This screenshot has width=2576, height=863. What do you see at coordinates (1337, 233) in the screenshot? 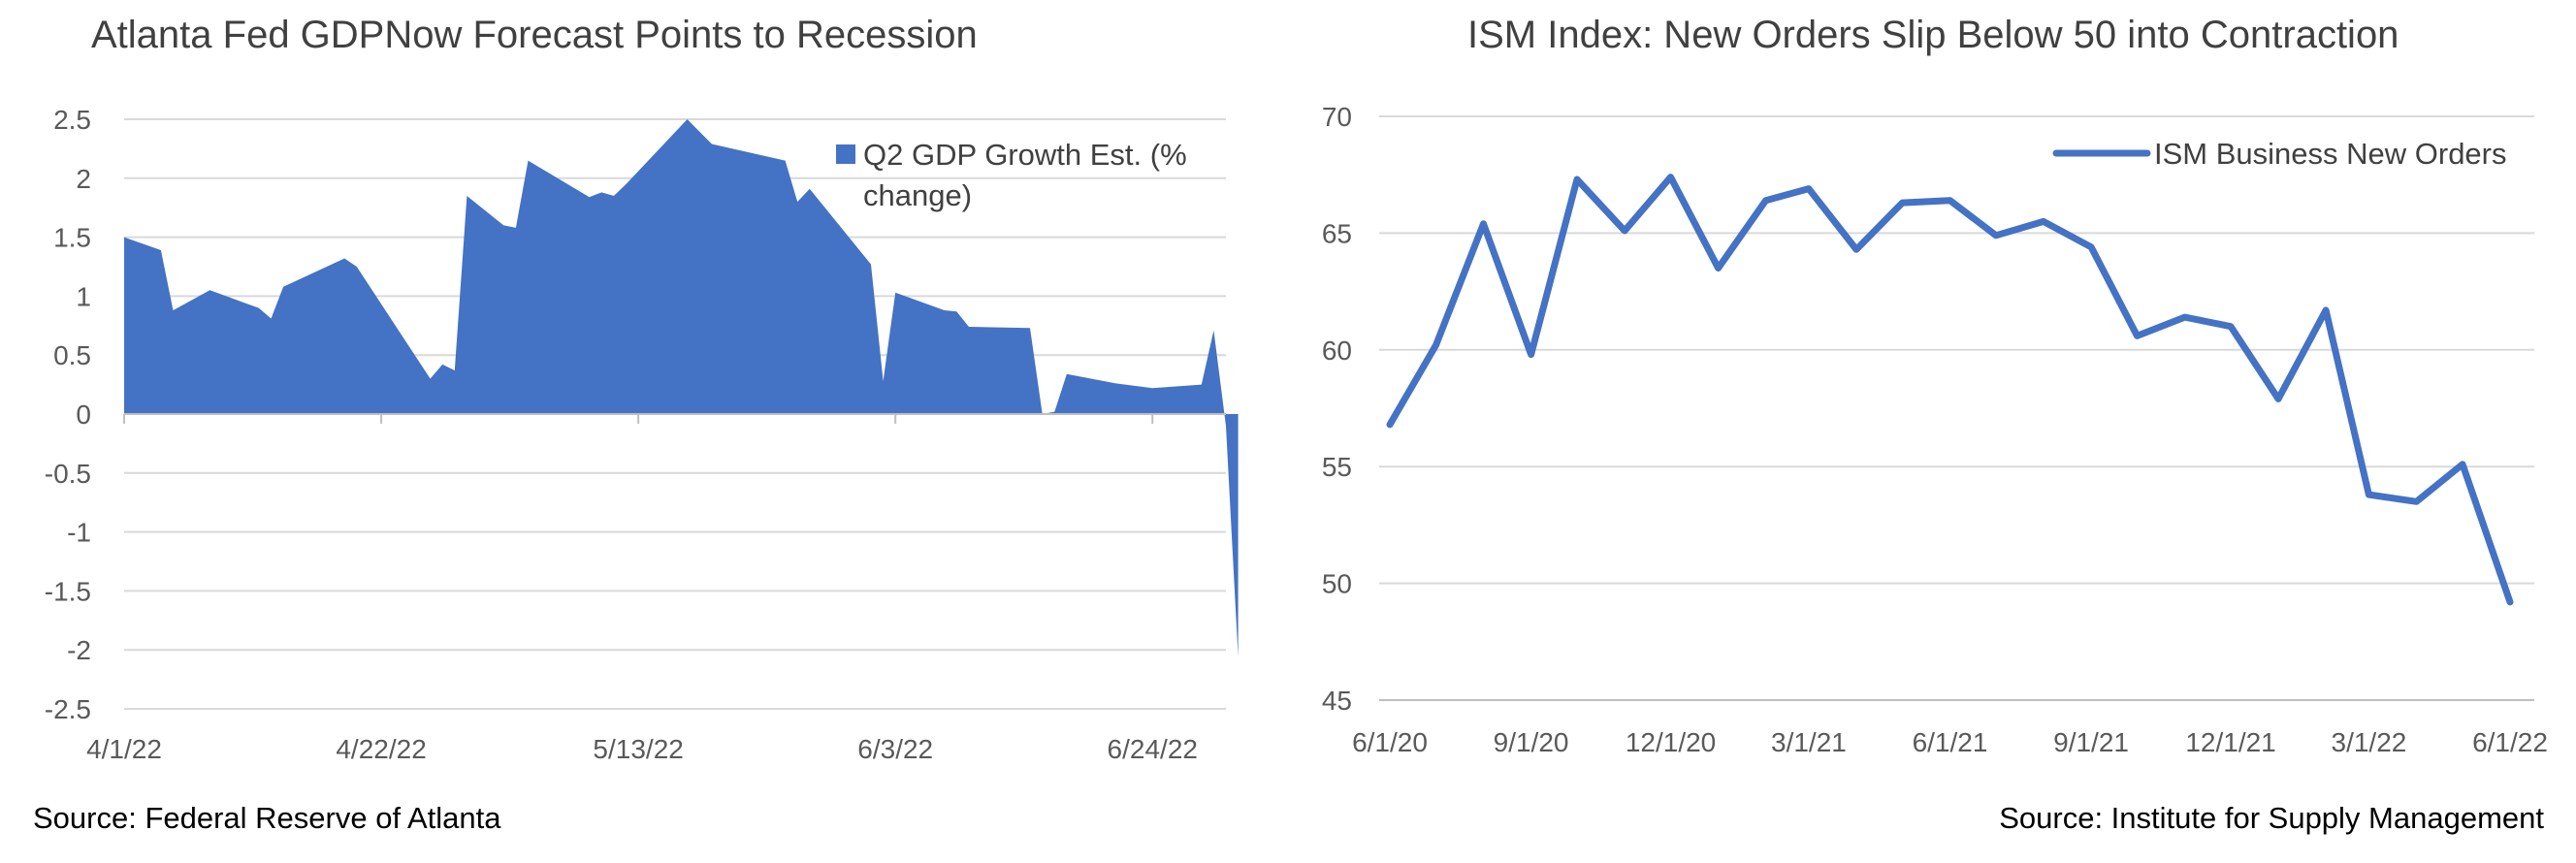
I see `y-tick-label: 65` at bounding box center [1337, 233].